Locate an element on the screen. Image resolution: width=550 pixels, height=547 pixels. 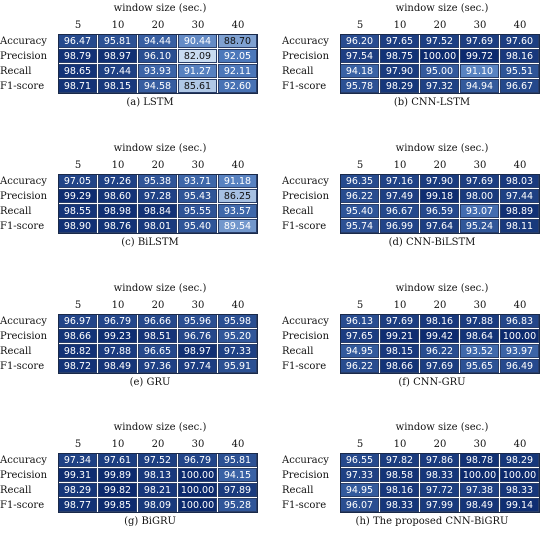
heatmap-cell: 94.58 is located at coordinates (157, 86).